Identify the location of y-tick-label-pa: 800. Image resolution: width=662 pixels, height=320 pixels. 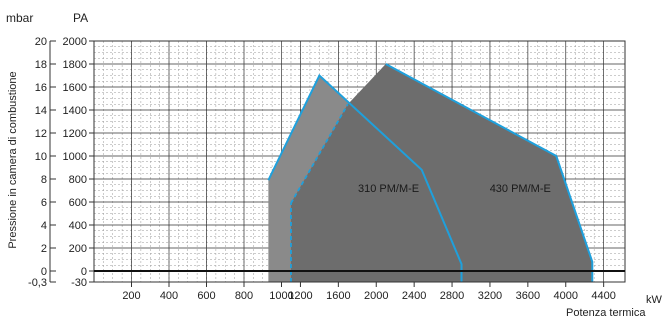
(78, 180).